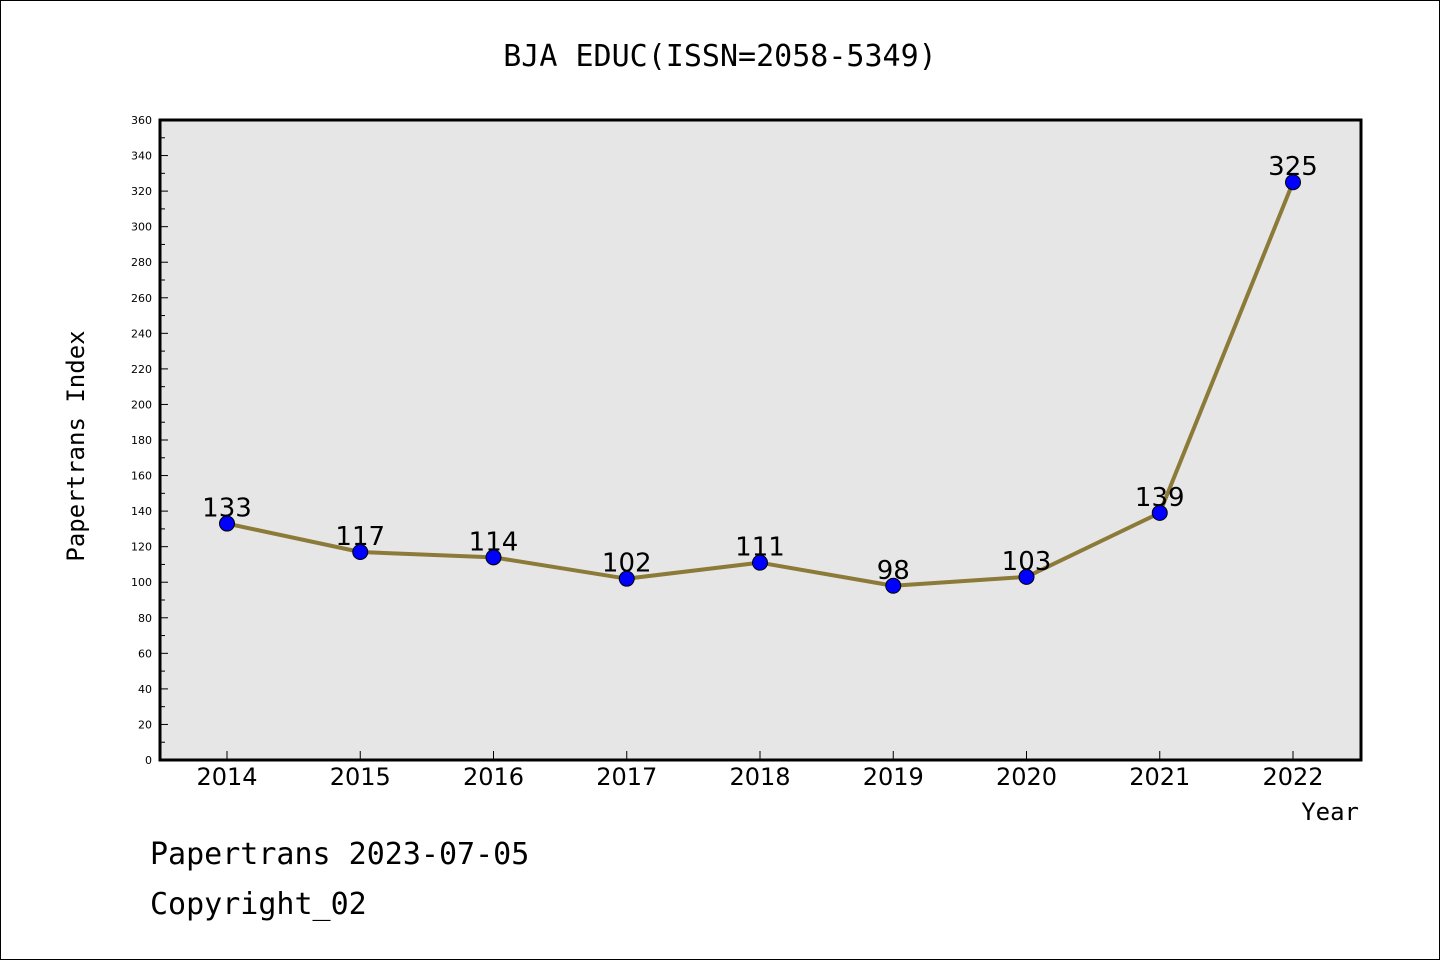 The height and width of the screenshot is (960, 1440). I want to click on chart-title: BJA EDUC(ISSN=2058-5349), so click(719, 56).